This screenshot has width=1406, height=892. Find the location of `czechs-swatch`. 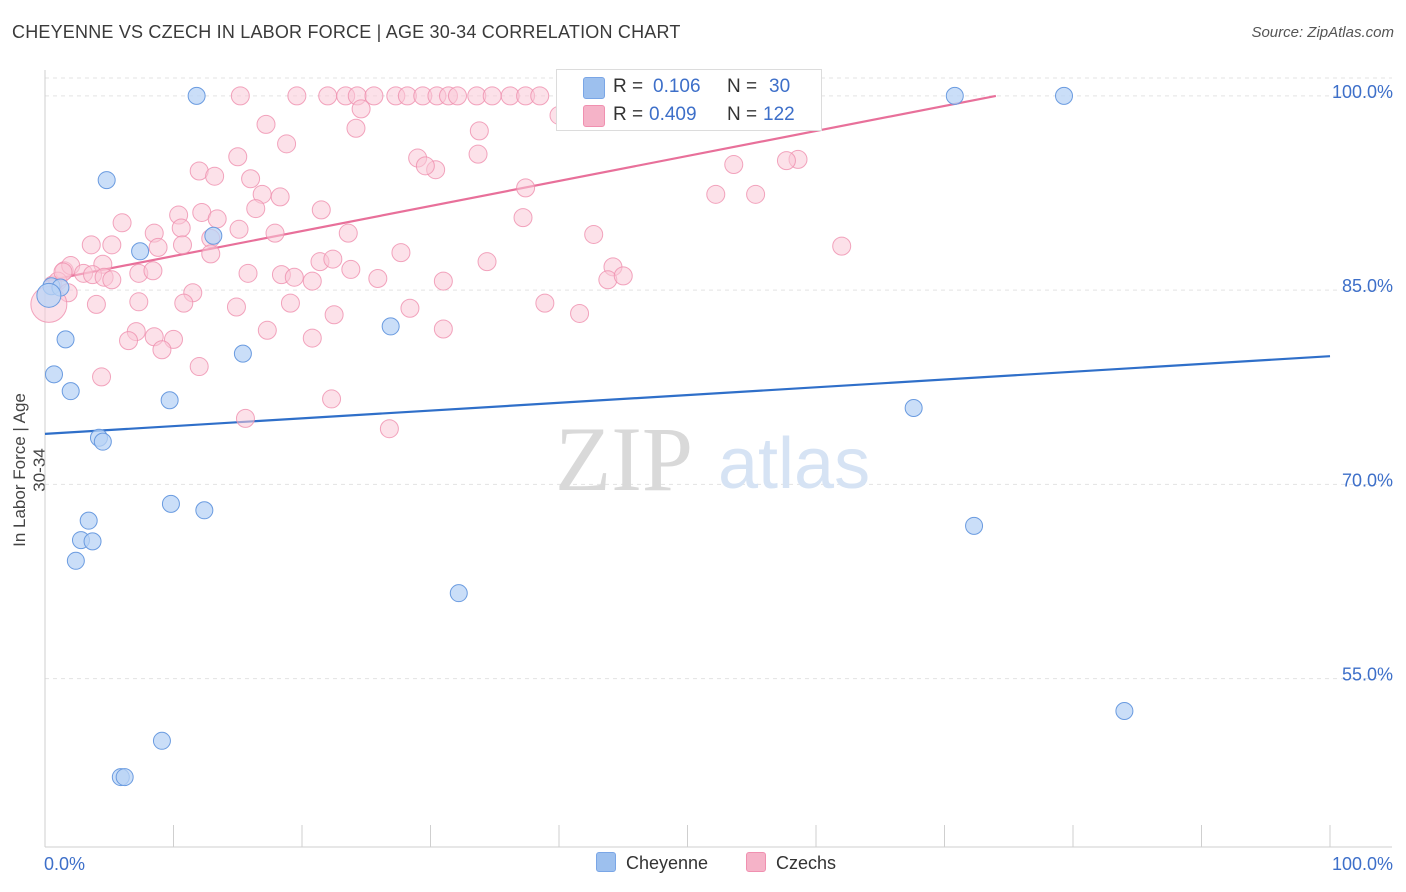

czechs-swatch is located at coordinates (594, 116).